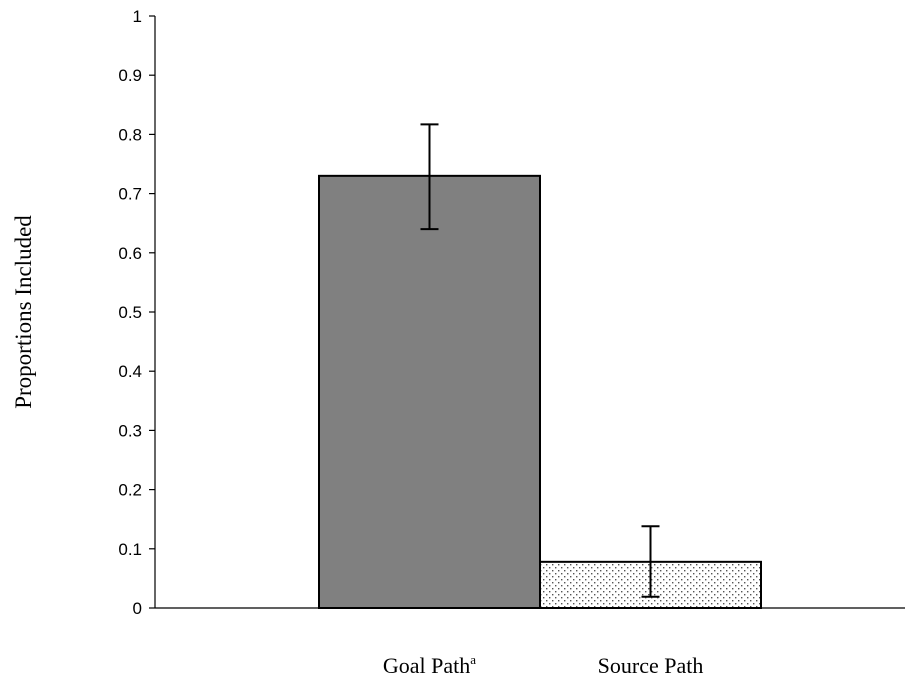 Image resolution: width=917 pixels, height=683 pixels. What do you see at coordinates (543, 665) in the screenshot?
I see `labels: Goal Patha Source Path` at bounding box center [543, 665].